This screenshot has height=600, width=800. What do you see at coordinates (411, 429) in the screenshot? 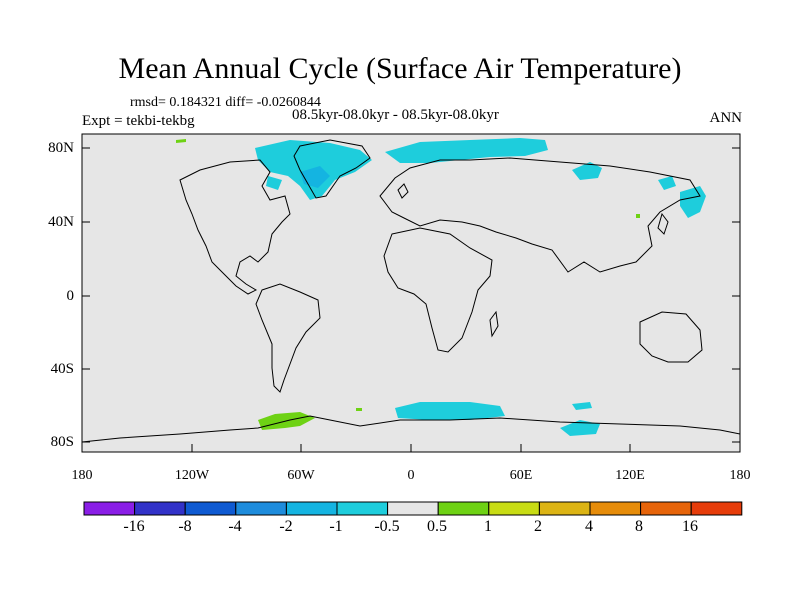
I see `coastline-antarctica` at bounding box center [411, 429].